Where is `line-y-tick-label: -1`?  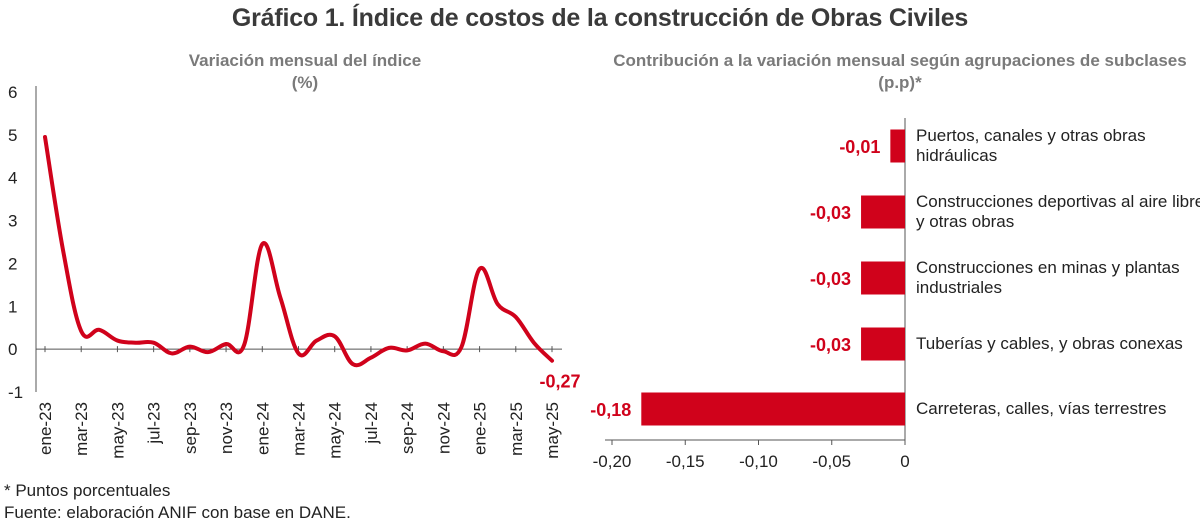 line-y-tick-label: -1 is located at coordinates (15, 392).